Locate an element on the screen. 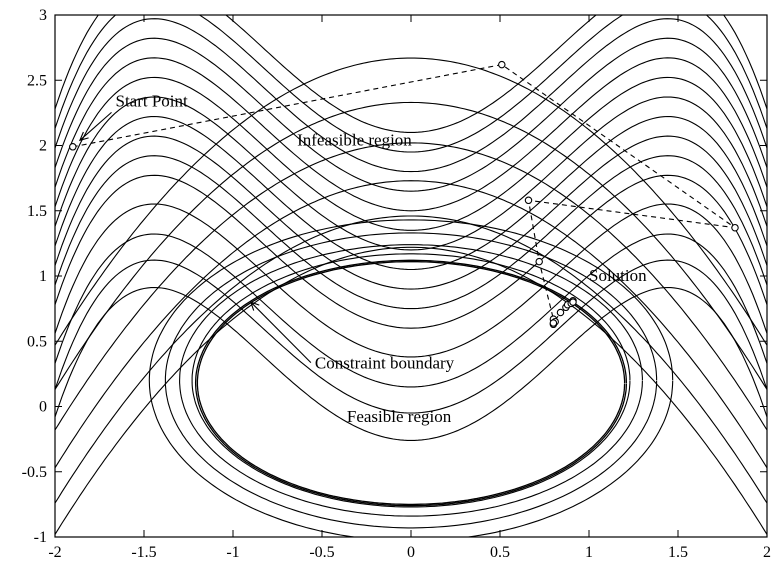 The width and height of the screenshot is (781, 568). x-tick-label: 1 is located at coordinates (589, 552).